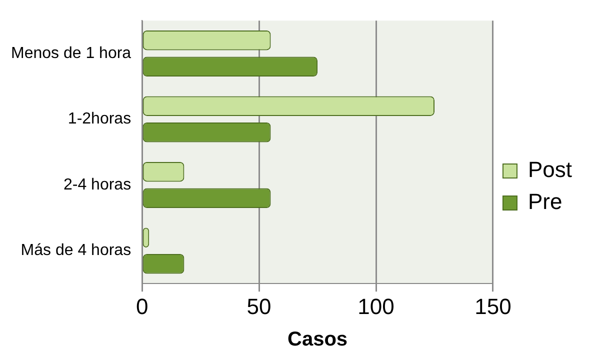  Describe the element at coordinates (100, 119) in the screenshot. I see `y-tick-label: 1-2horas` at that location.